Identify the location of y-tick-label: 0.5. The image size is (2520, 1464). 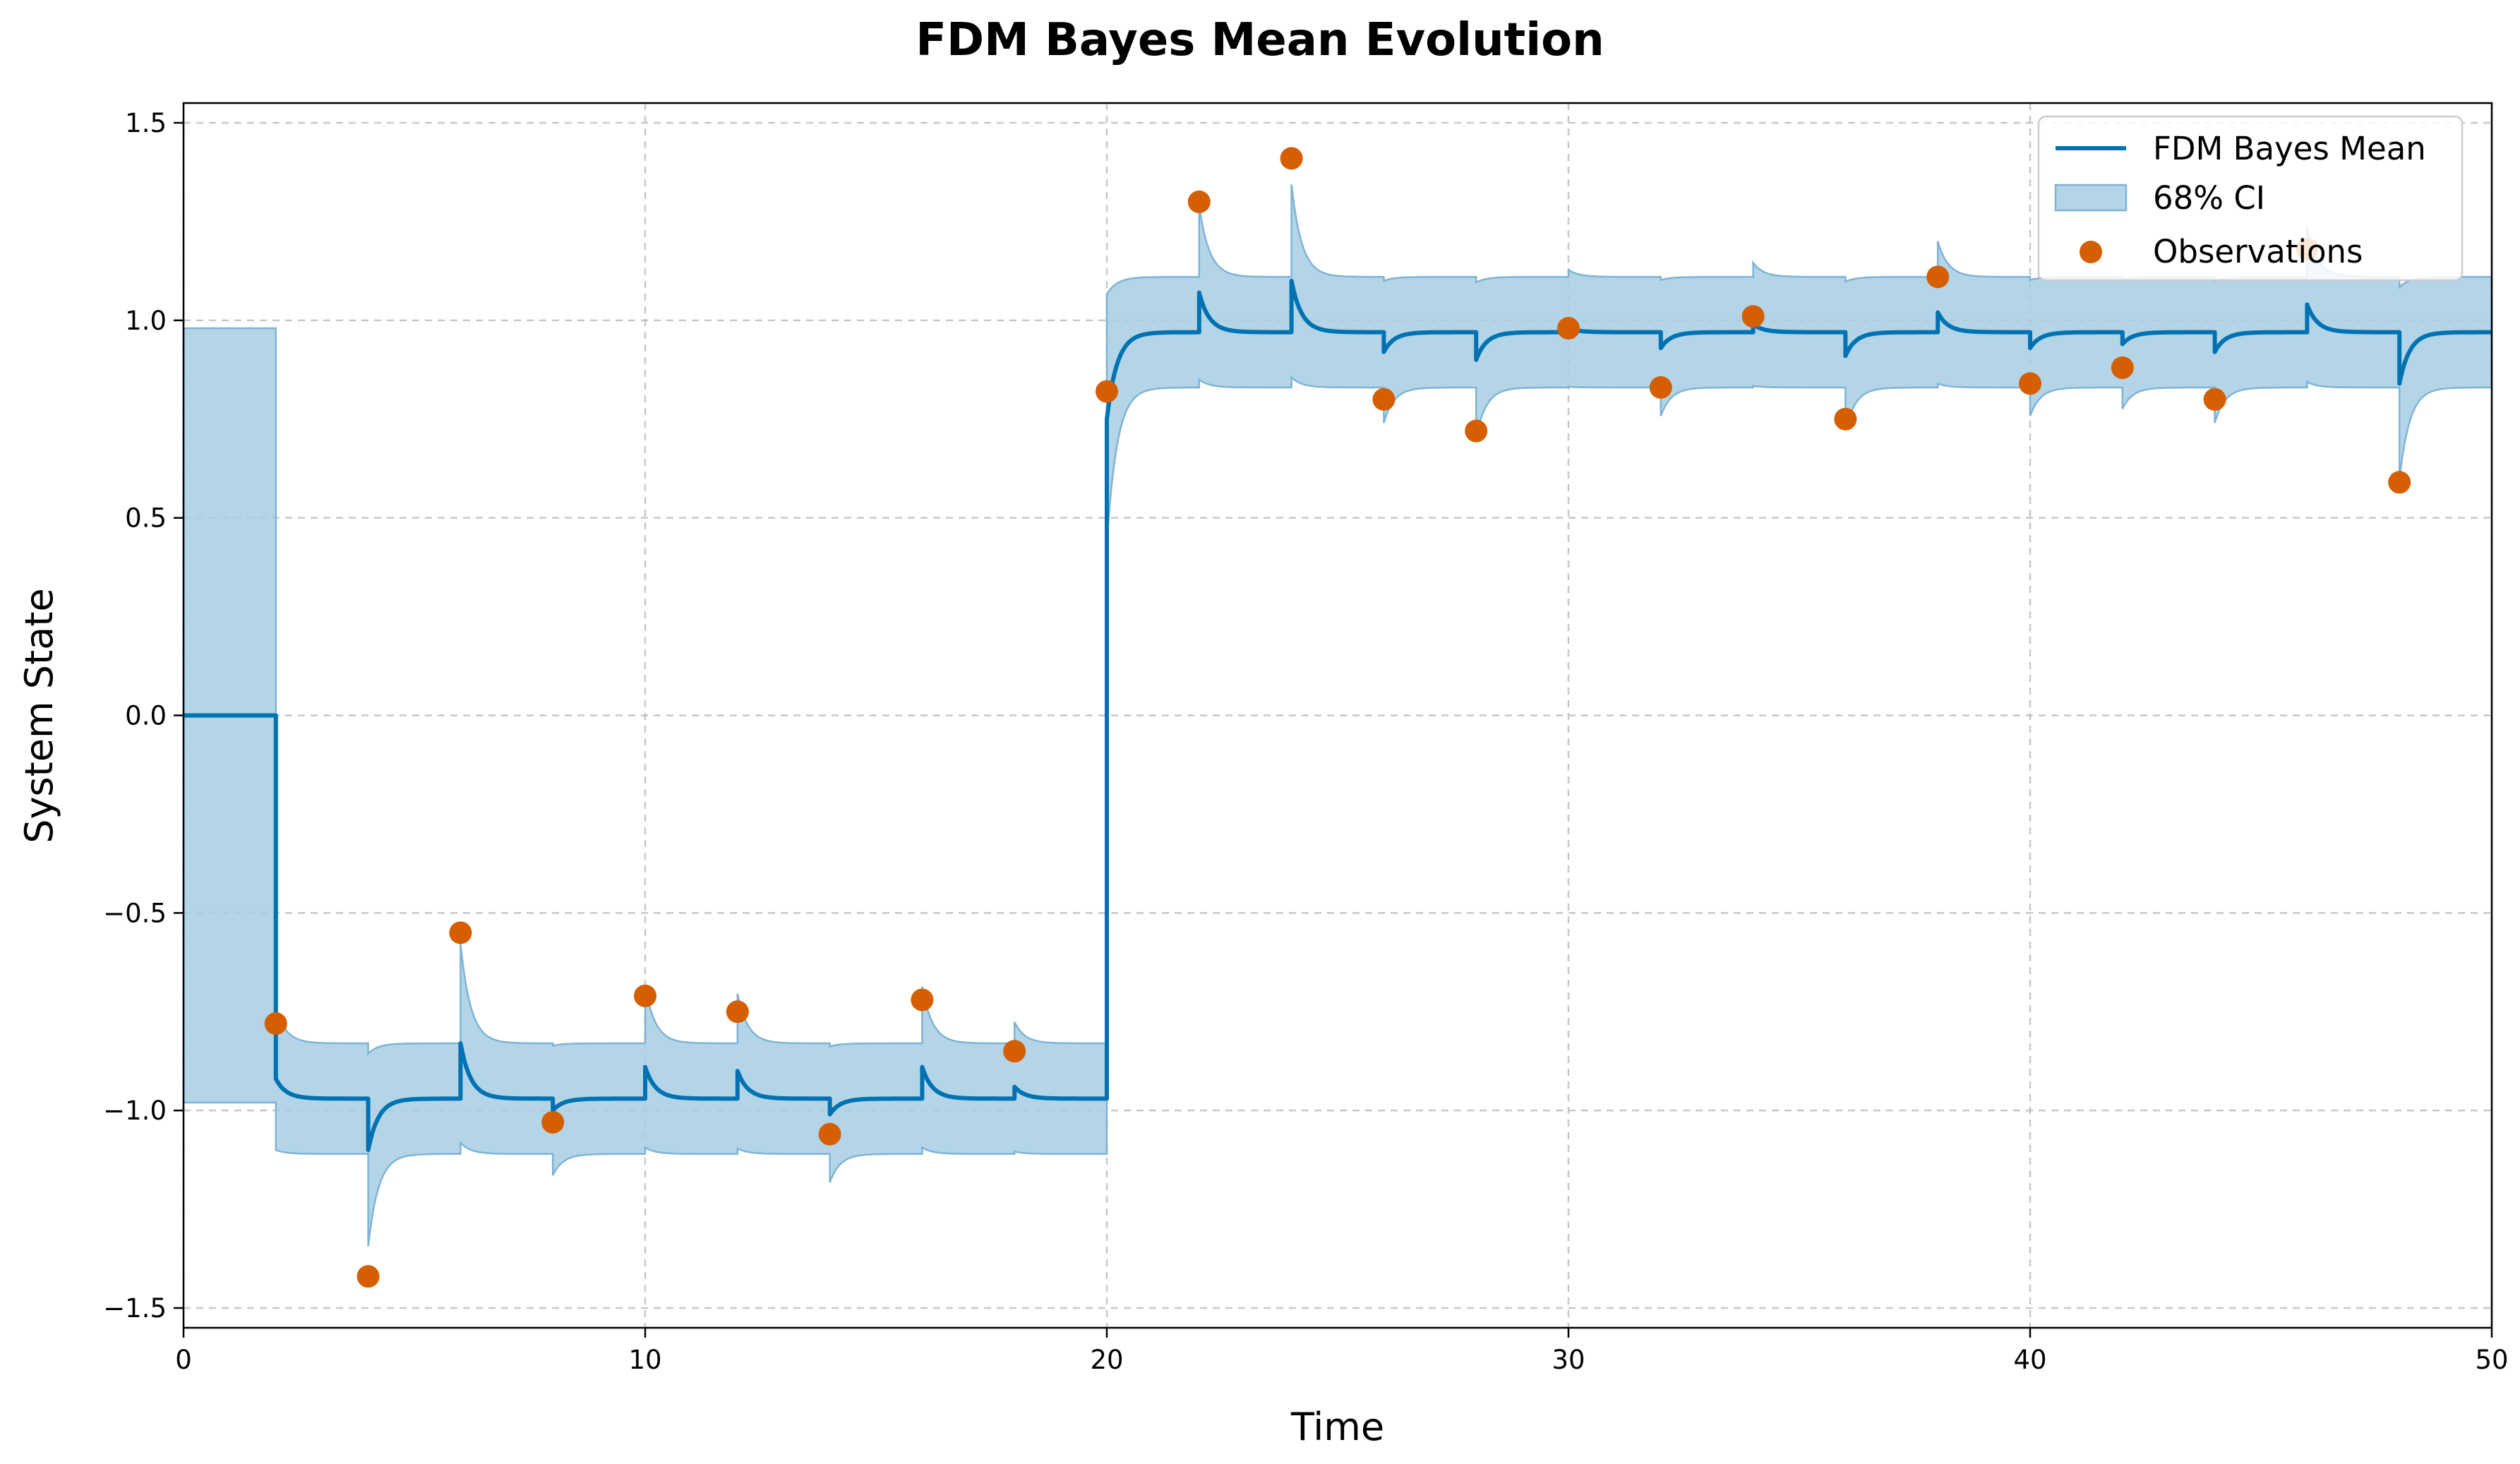
(146, 519).